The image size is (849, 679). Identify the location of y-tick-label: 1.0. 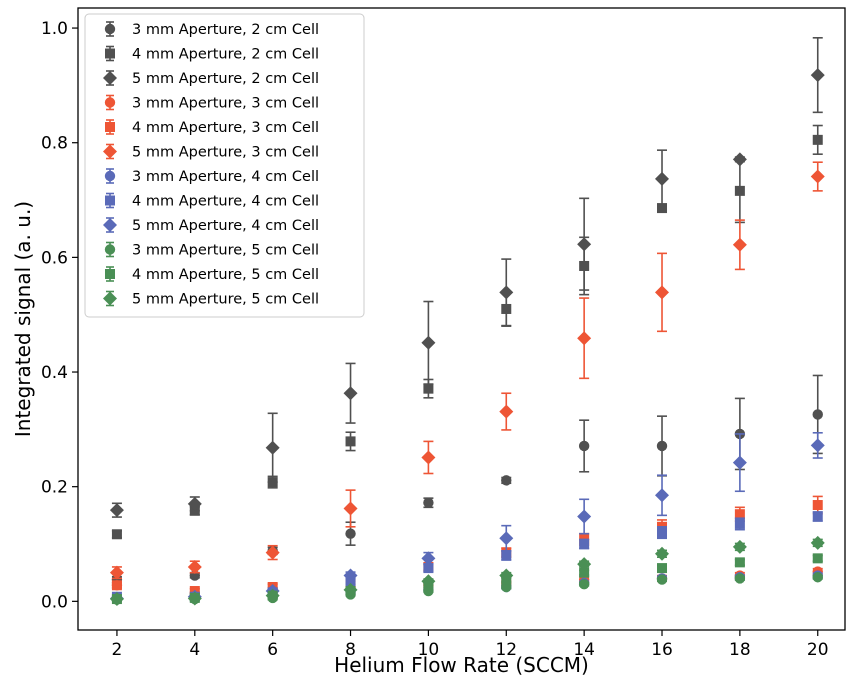
(54, 29).